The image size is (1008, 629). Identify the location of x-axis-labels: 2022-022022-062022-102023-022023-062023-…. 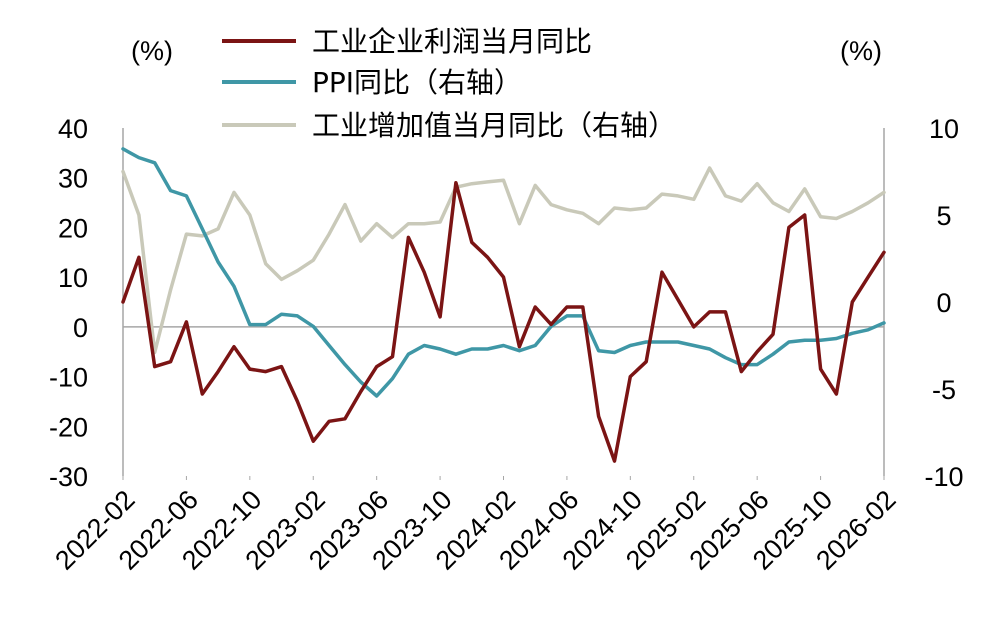
(475, 526).